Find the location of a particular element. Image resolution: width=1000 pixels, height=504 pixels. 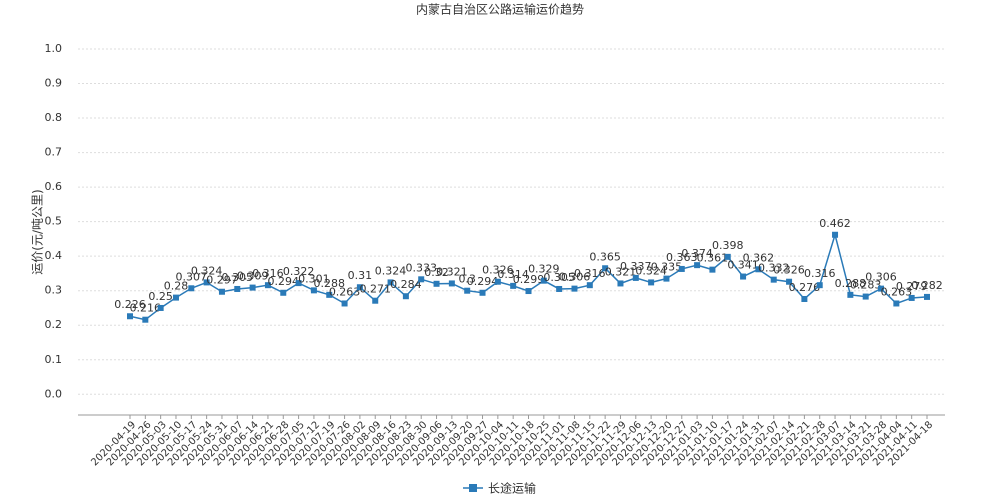

value-label: 0.294 is located at coordinates (483, 281).